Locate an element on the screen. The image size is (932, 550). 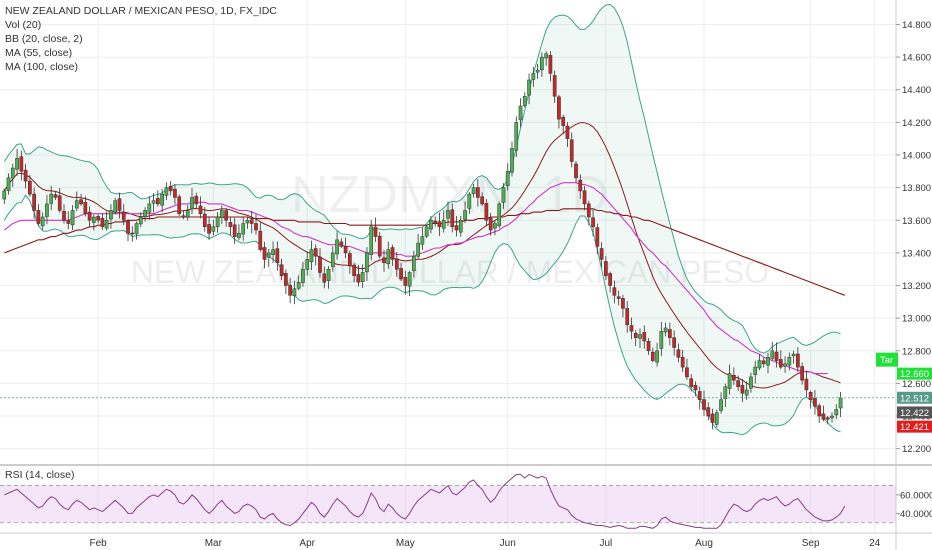
y-tick-label: 13.000 is located at coordinates (916, 319).